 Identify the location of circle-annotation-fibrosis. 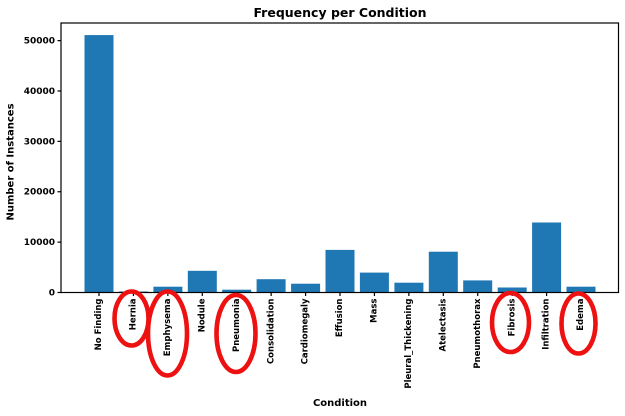
(510, 322).